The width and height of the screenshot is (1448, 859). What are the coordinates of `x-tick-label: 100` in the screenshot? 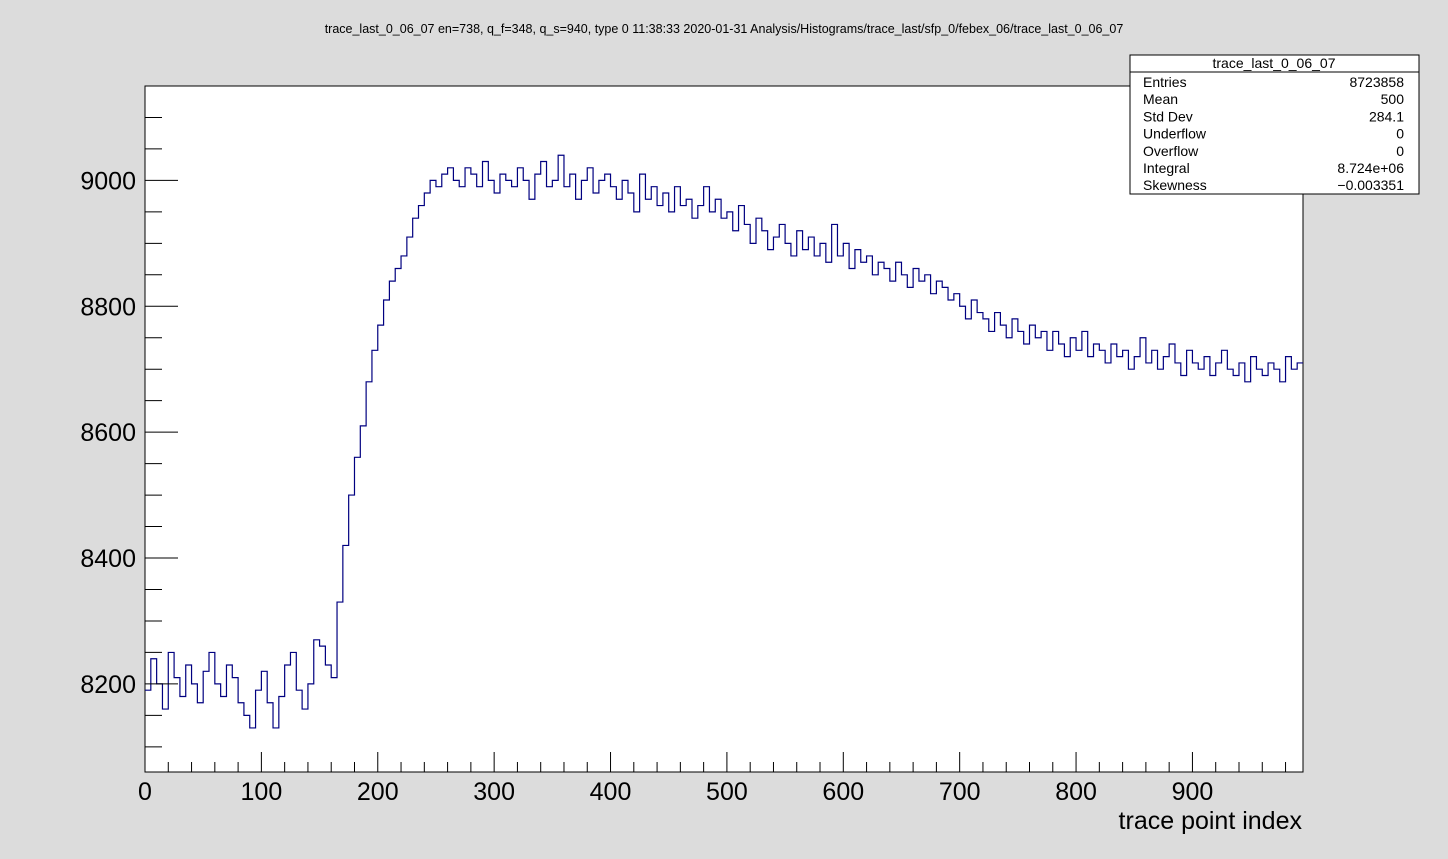 It's located at (262, 792).